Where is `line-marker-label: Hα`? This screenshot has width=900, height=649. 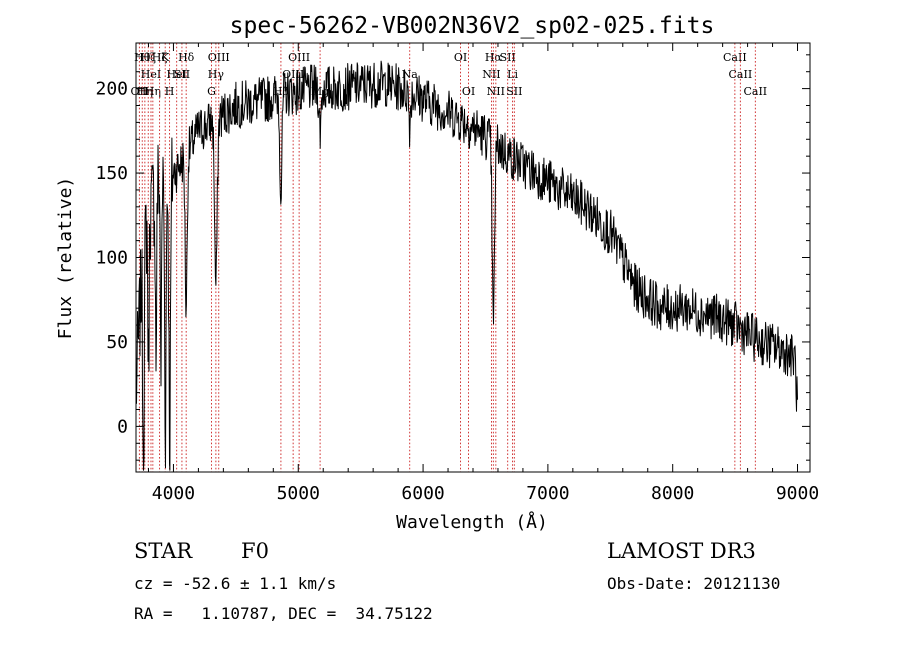 line-marker-label: Hα is located at coordinates (494, 57).